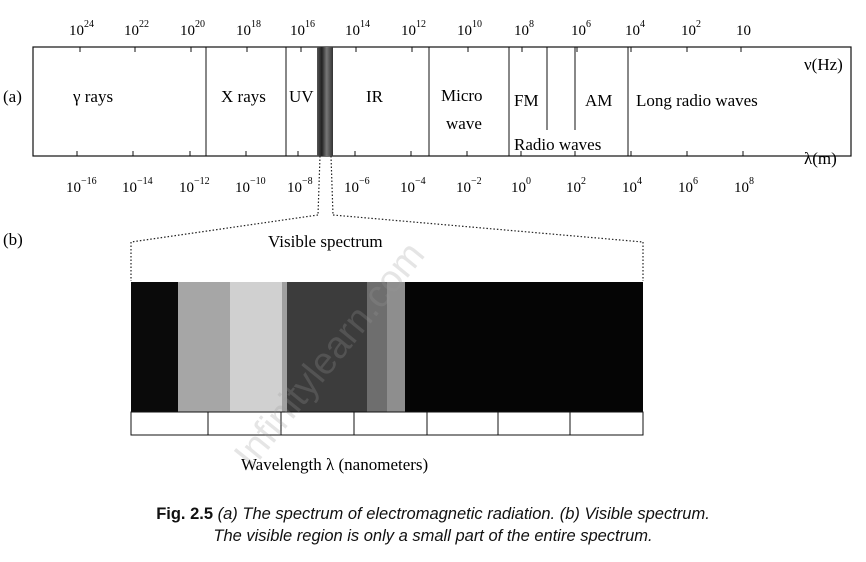 The height and width of the screenshot is (562, 866). Describe the element at coordinates (820, 158) in the screenshot. I see `wavelength-axis-label: λ(m)` at that location.